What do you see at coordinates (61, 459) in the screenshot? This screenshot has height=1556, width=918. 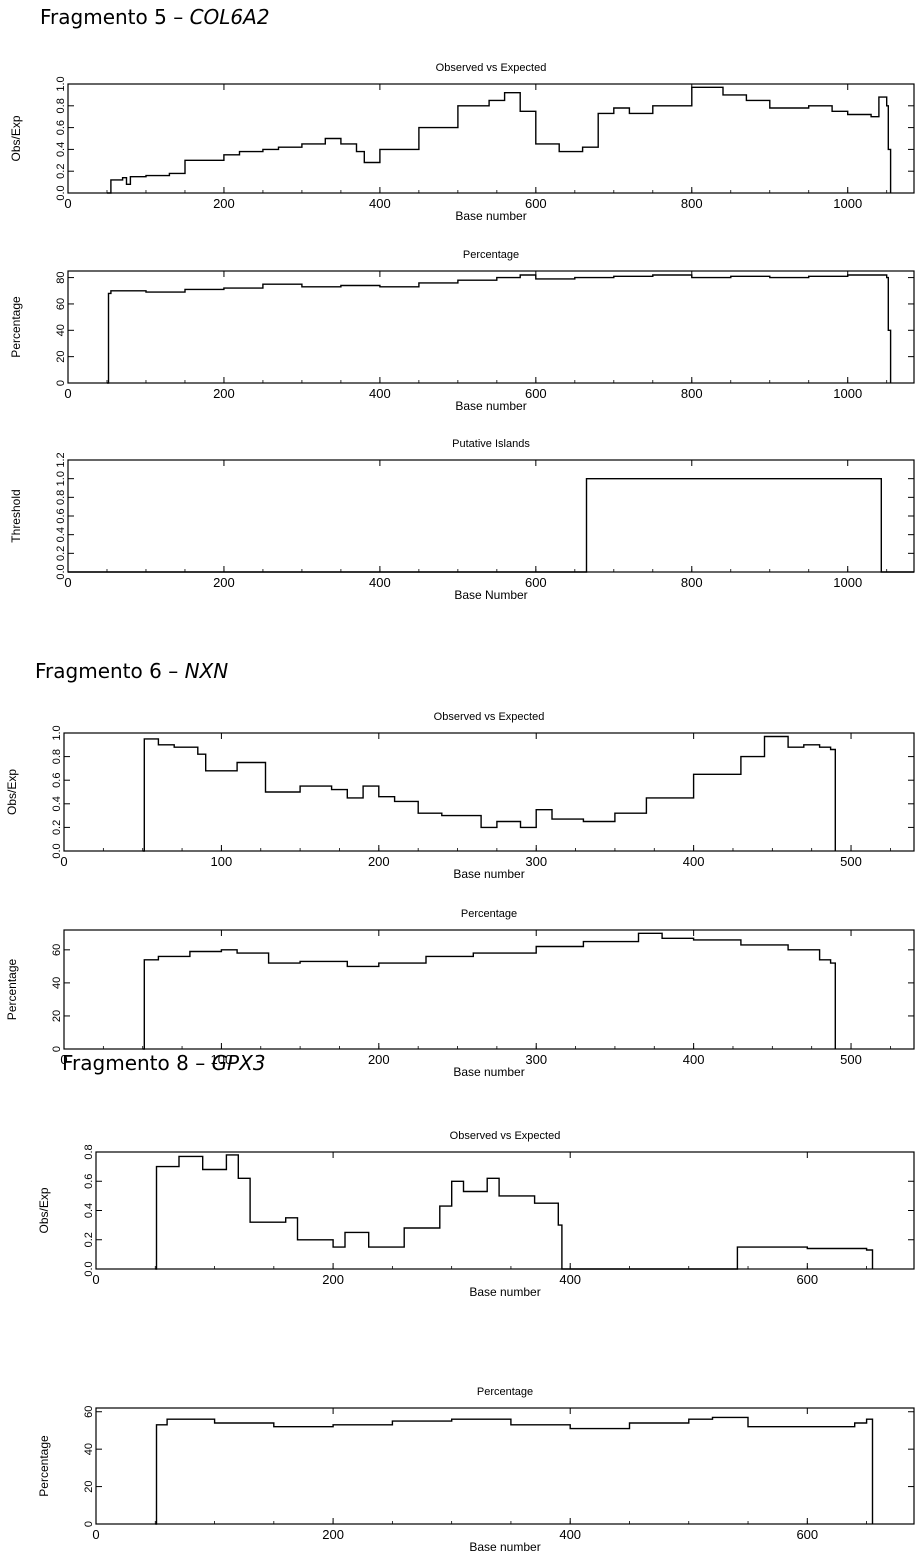 I see `y-tick-label: 1.2` at bounding box center [61, 459].